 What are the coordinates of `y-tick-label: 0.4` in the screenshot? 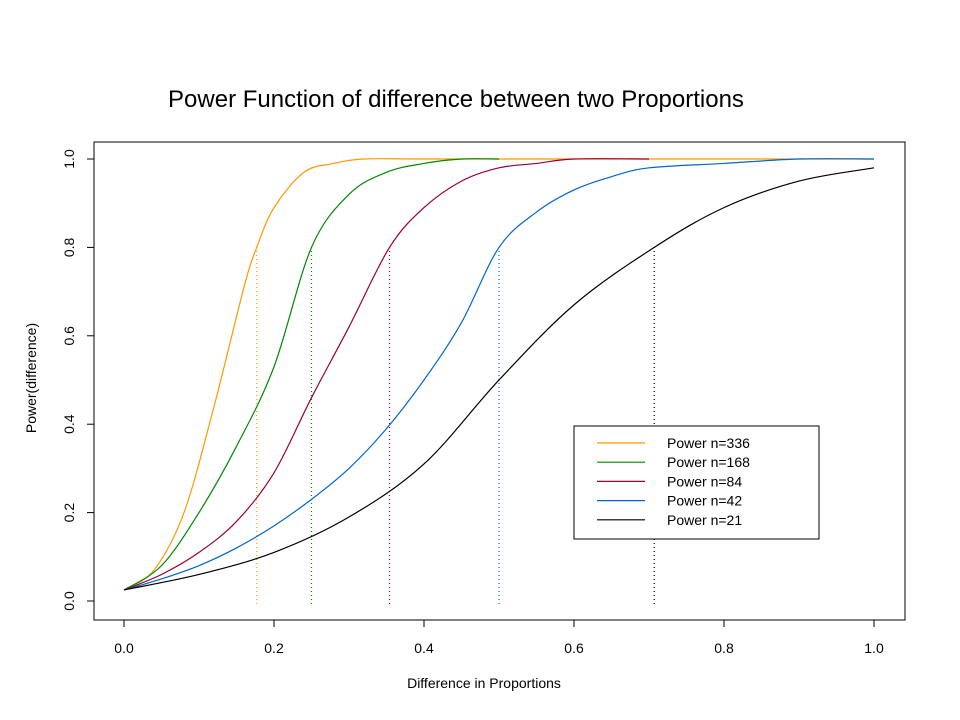 It's located at (69, 424).